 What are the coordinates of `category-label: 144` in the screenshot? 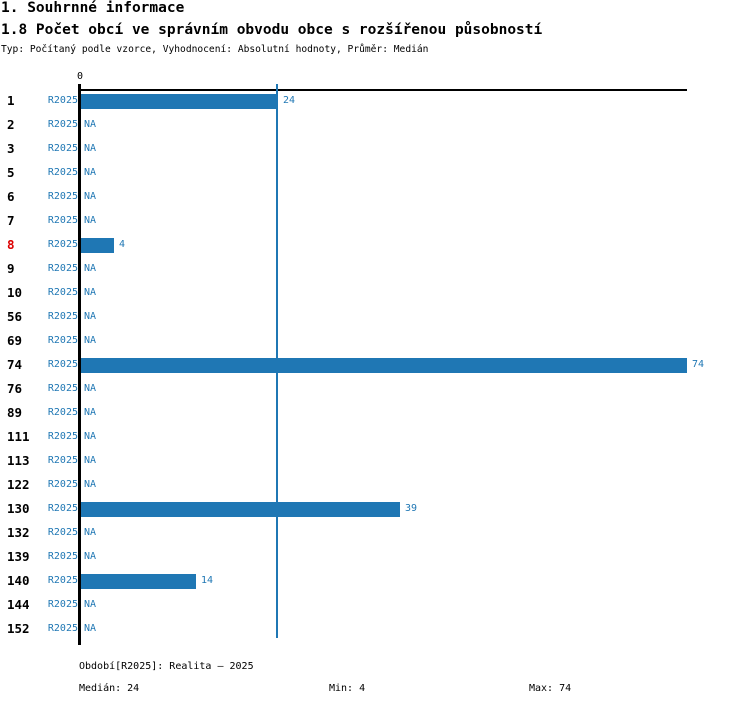 It's located at (18, 604).